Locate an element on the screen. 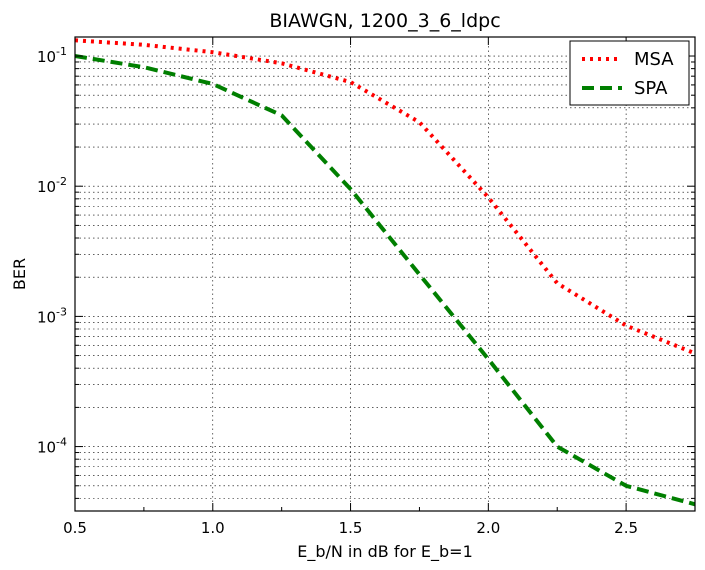 The width and height of the screenshot is (705, 570). chart-title: BIAWGN, 1200_3_6_ldpc is located at coordinates (384, 21).